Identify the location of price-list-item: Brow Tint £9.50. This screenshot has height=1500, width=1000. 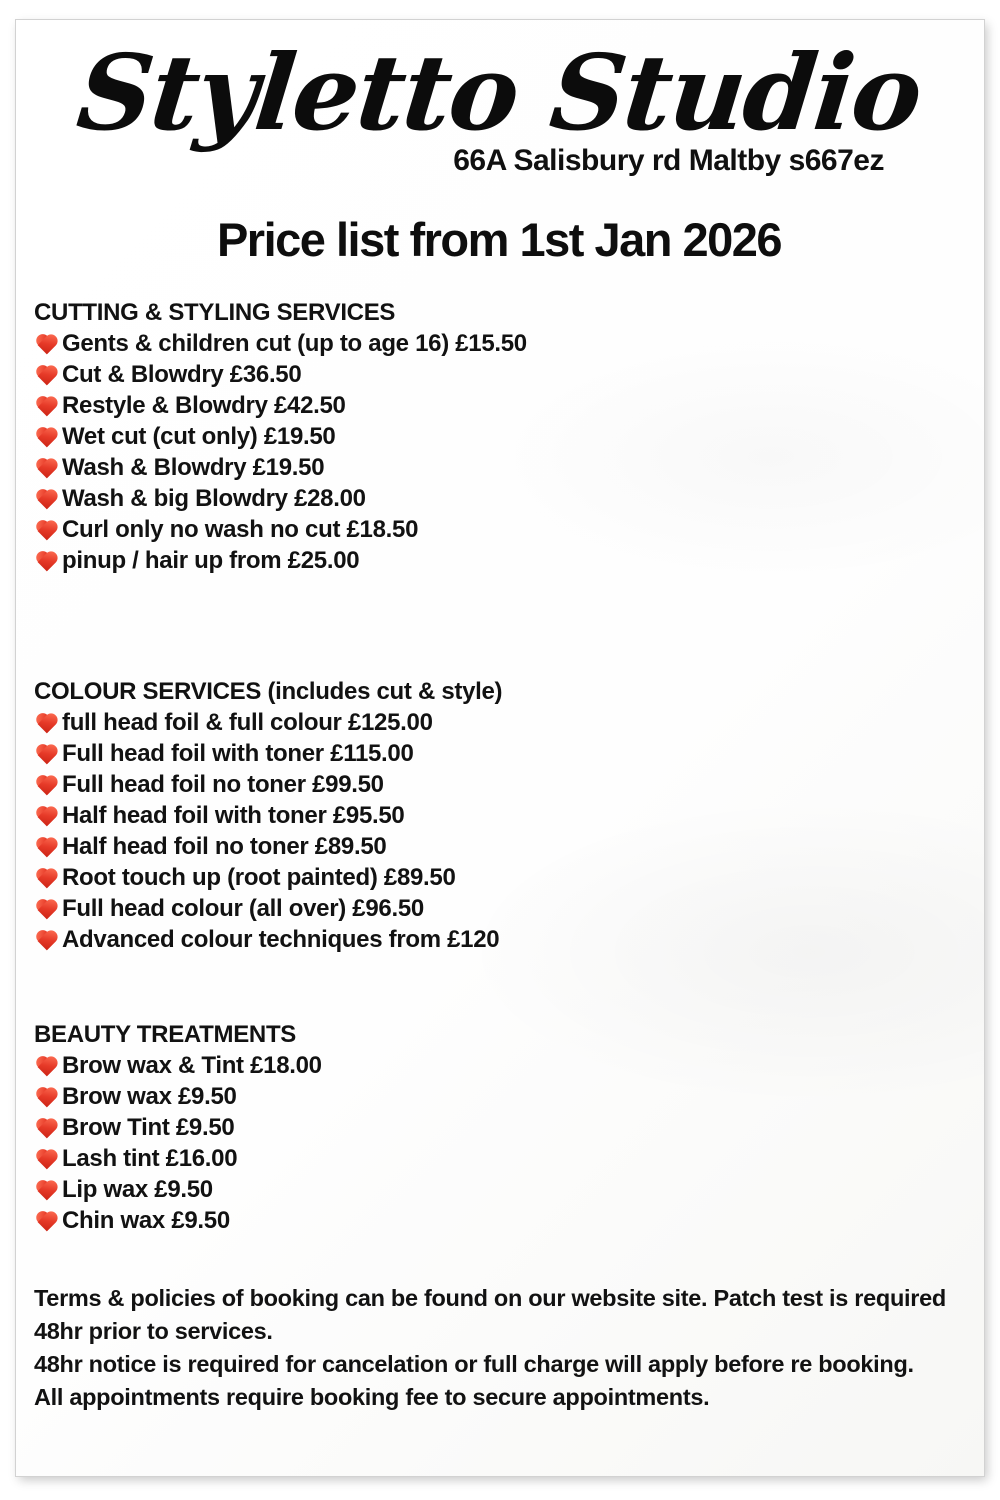
(499, 1127).